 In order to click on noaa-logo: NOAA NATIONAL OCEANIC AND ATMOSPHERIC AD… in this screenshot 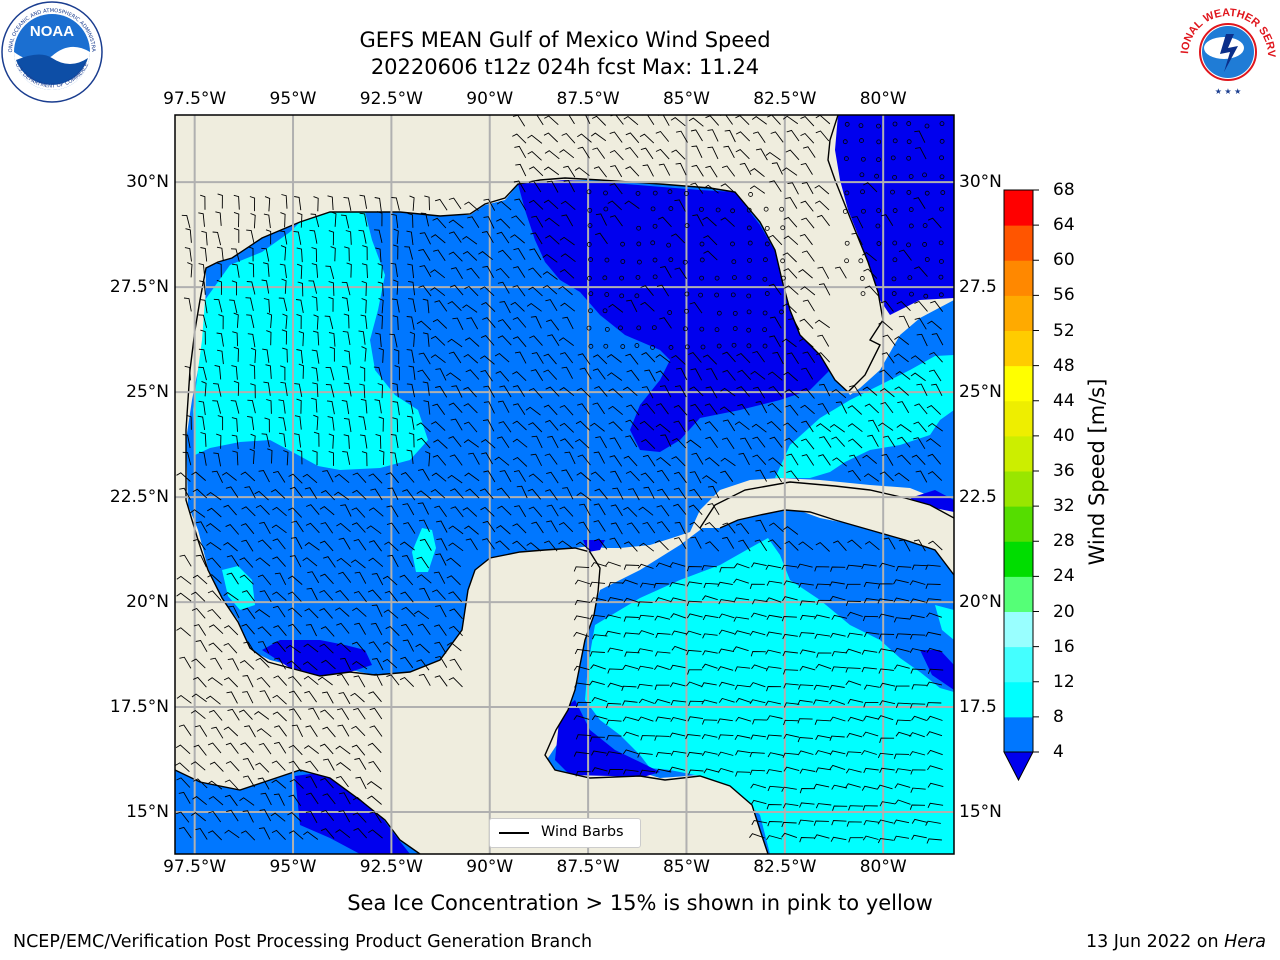, I will do `click(51, 51)`.